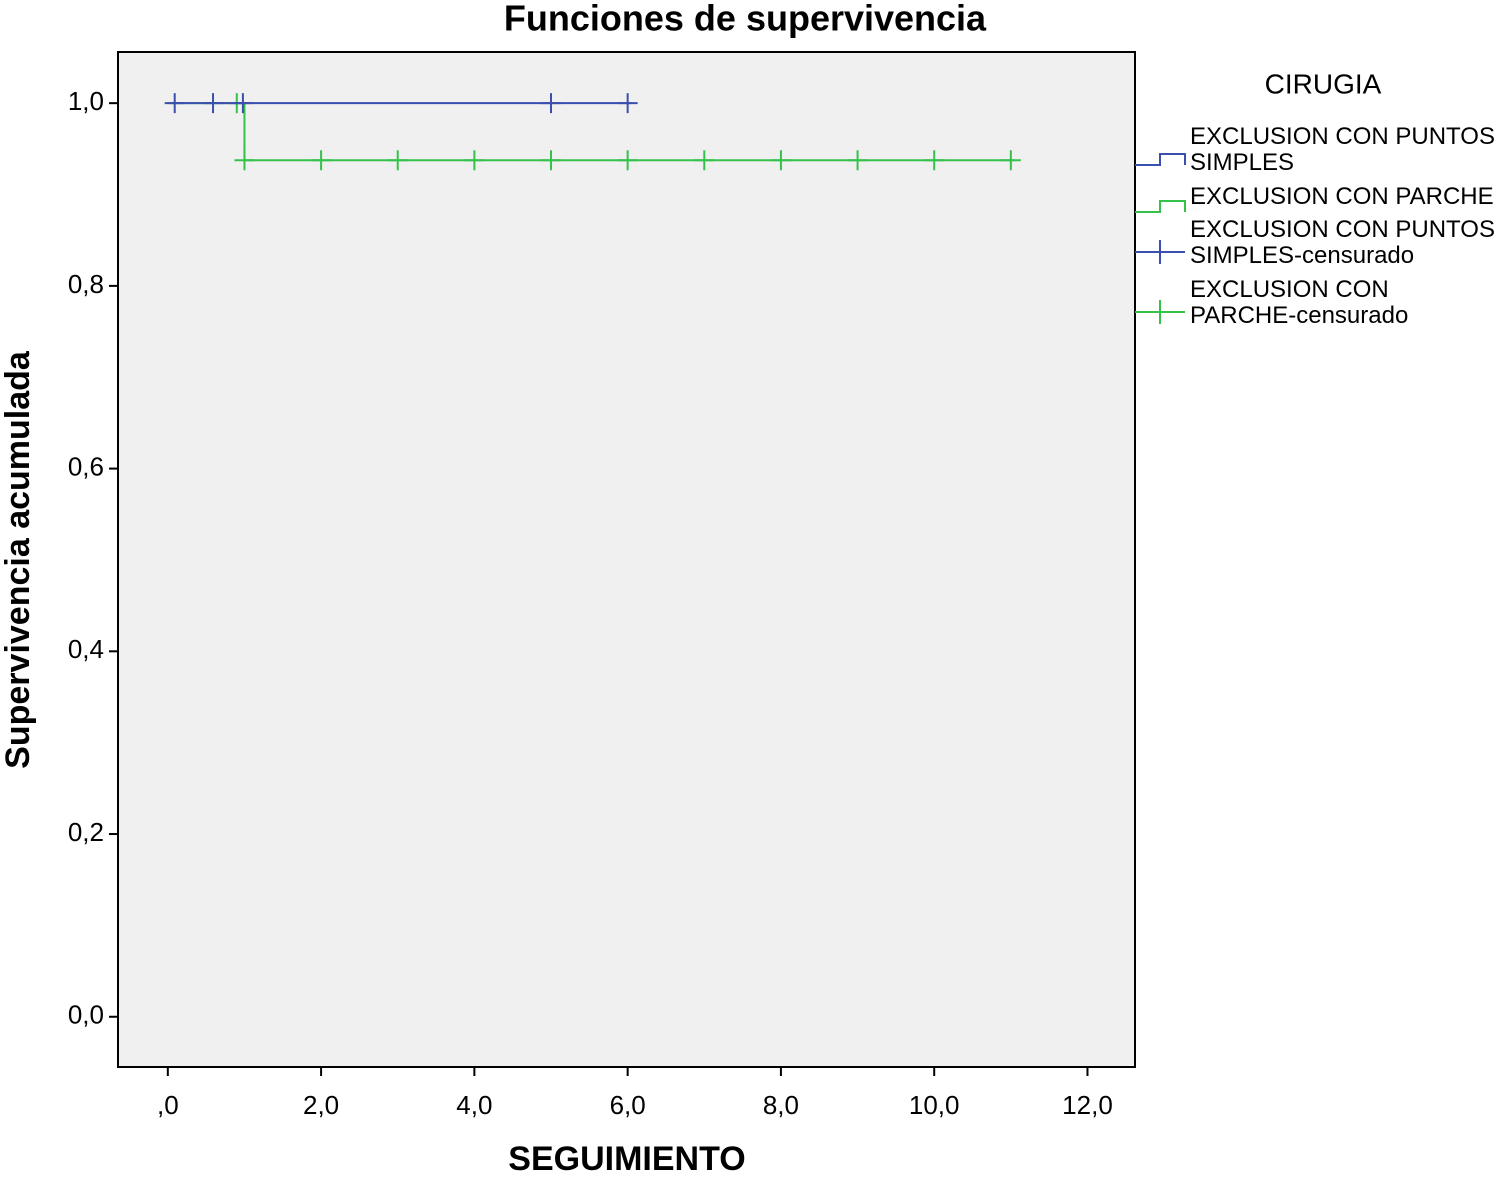 The height and width of the screenshot is (1184, 1508). What do you see at coordinates (745, 19) in the screenshot?
I see `chart-title: Funciones de supervivencia` at bounding box center [745, 19].